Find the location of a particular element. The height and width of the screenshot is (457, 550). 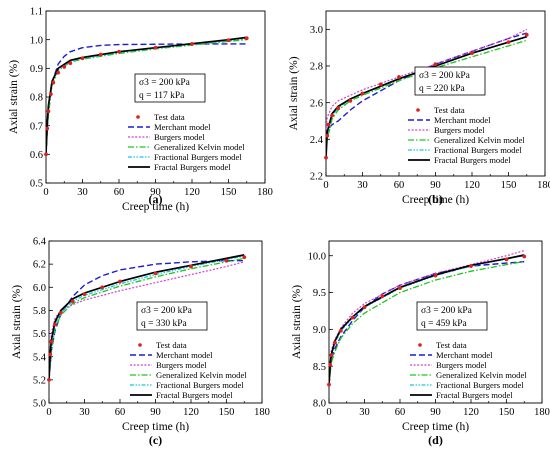

y-tick-label: 5.6 is located at coordinates (39, 334).